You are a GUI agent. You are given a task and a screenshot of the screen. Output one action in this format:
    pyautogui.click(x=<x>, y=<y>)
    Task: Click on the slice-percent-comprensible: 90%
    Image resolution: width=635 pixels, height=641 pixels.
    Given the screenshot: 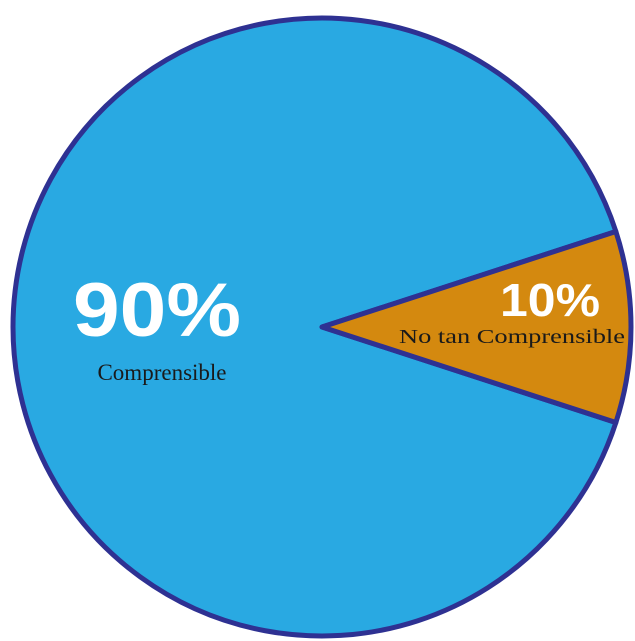 What is the action you would take?
    pyautogui.click(x=157, y=310)
    